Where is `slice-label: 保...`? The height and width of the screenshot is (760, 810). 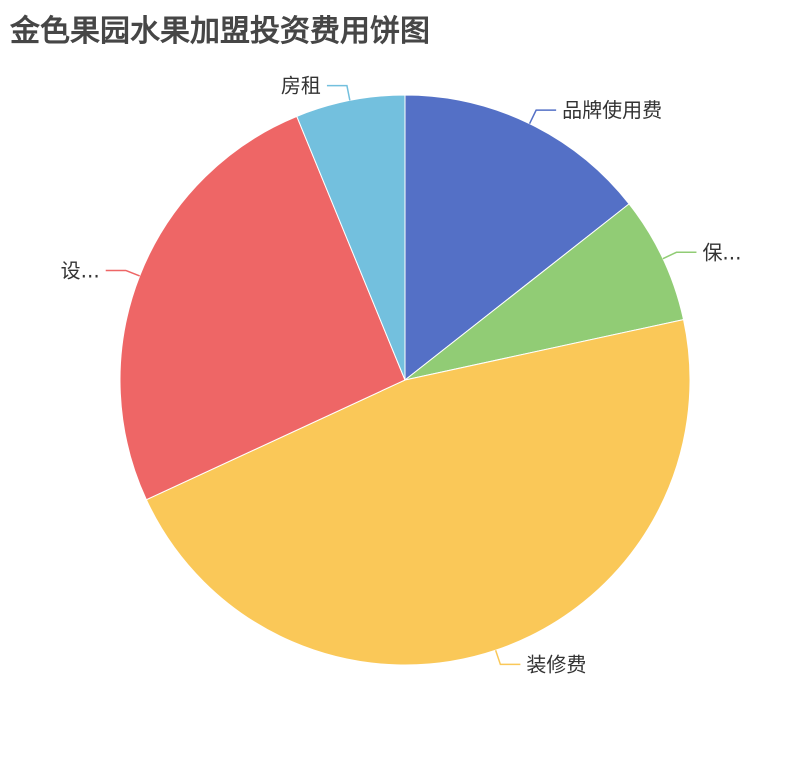
slice-label: 保... is located at coordinates (721, 252).